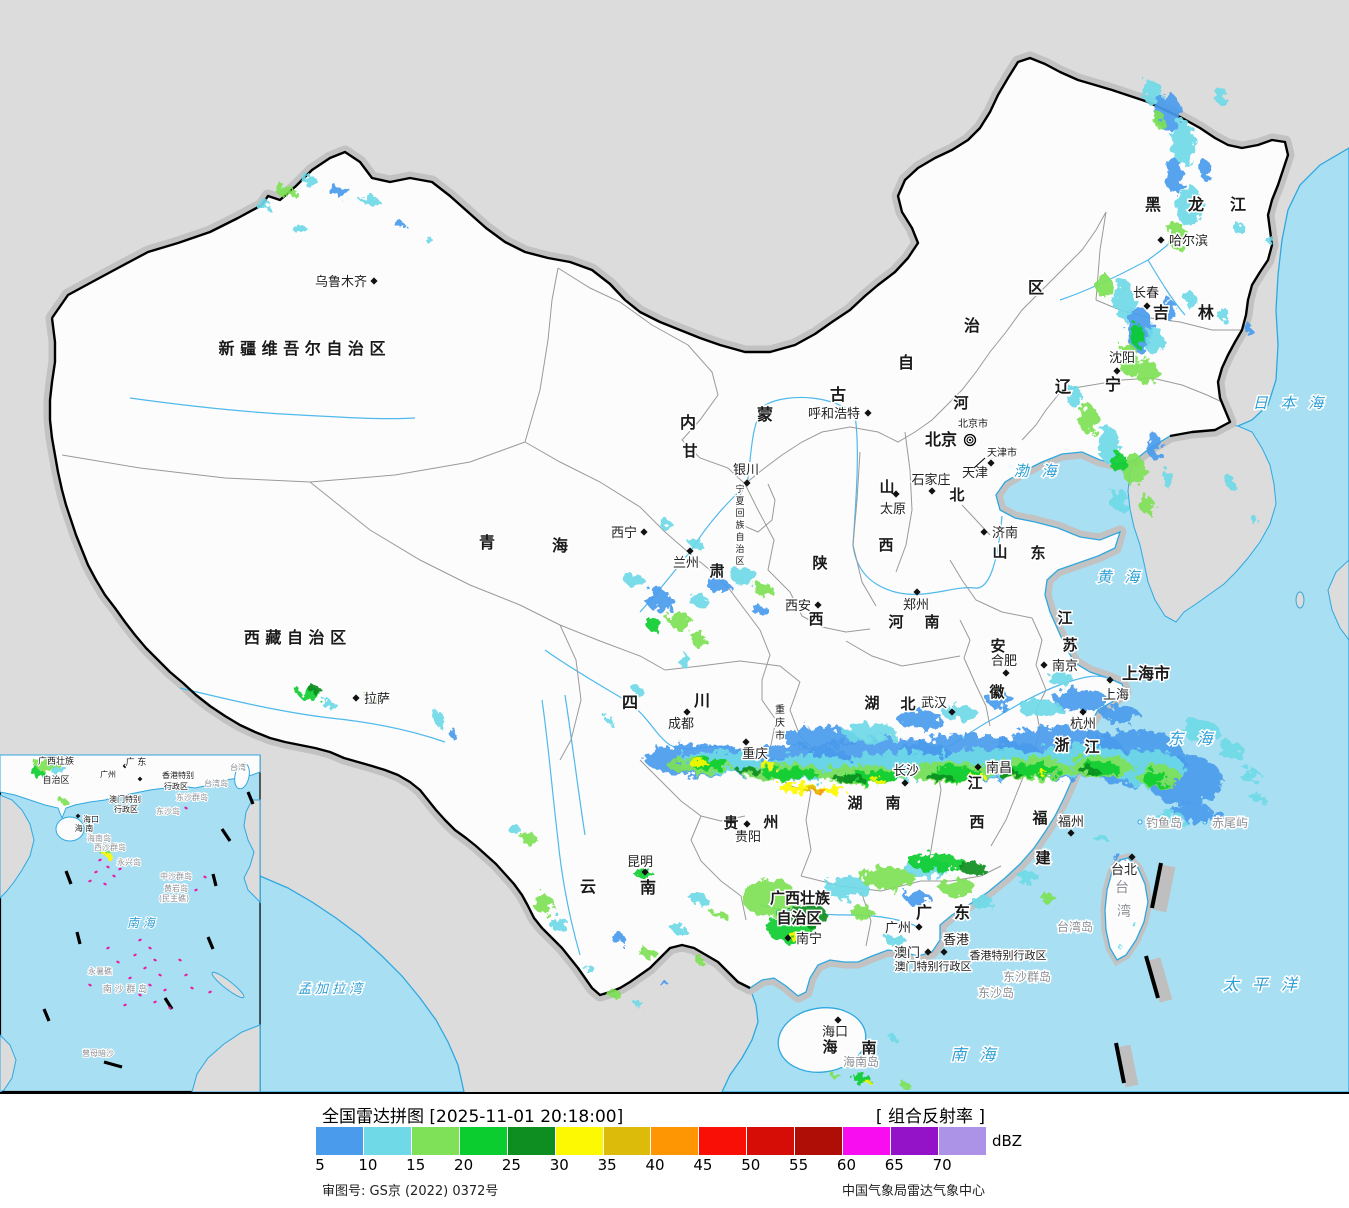  Describe the element at coordinates (1043, 858) in the screenshot. I see `province-label: 建` at that location.